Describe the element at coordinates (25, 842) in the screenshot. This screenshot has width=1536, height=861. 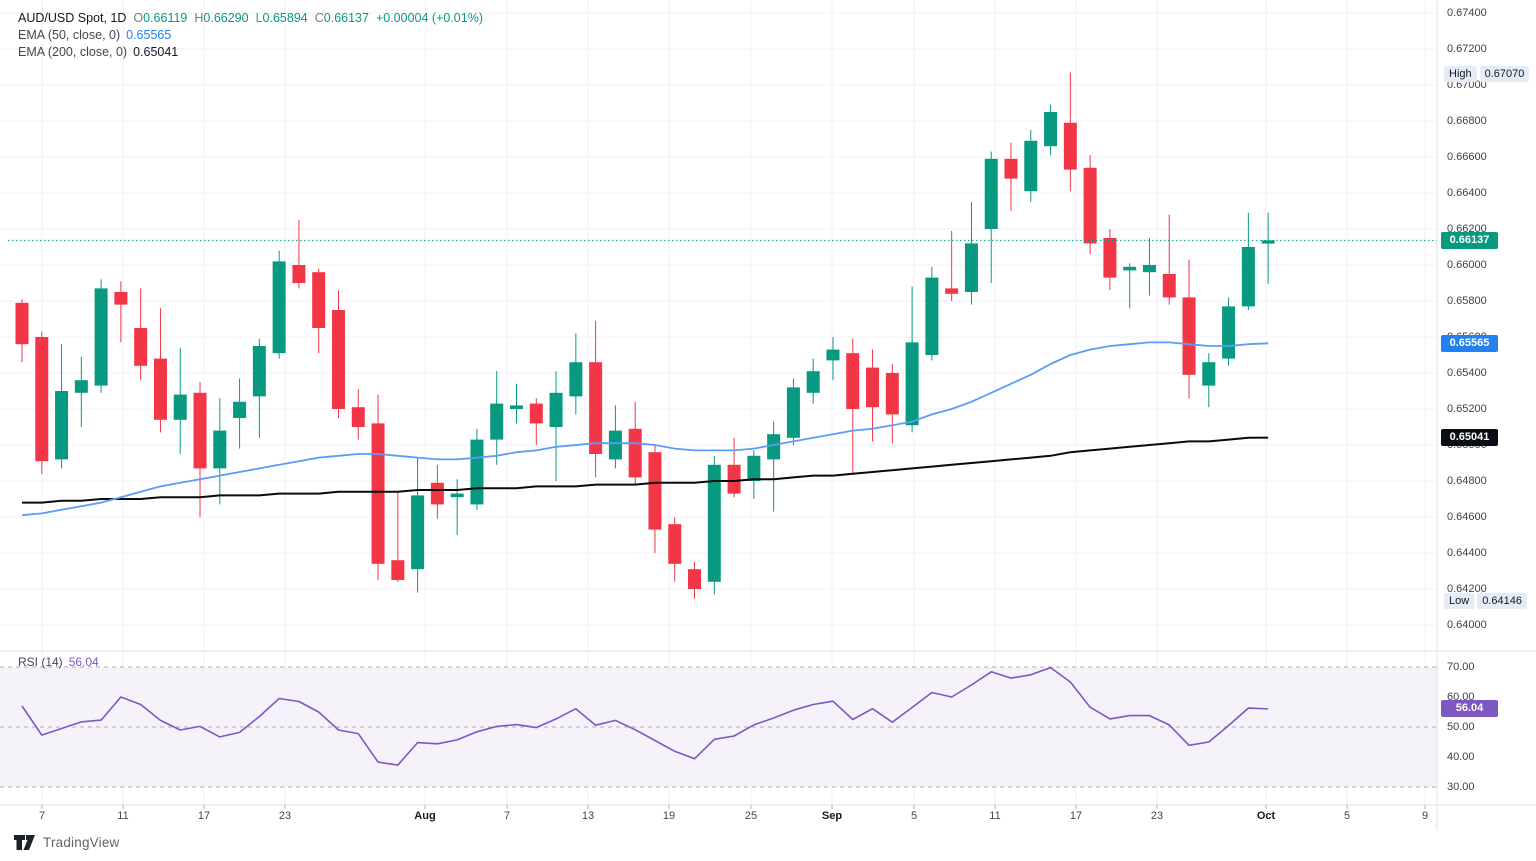
I see `tradingview-logo-icon` at that location.